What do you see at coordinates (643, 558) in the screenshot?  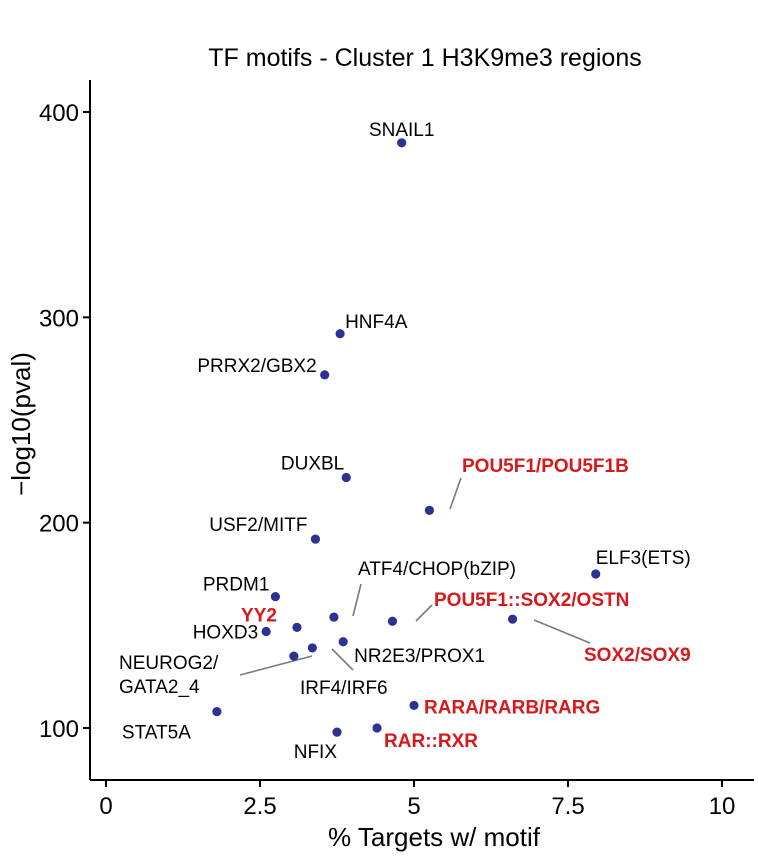 I see `point-label: ELF3(ETS)` at bounding box center [643, 558].